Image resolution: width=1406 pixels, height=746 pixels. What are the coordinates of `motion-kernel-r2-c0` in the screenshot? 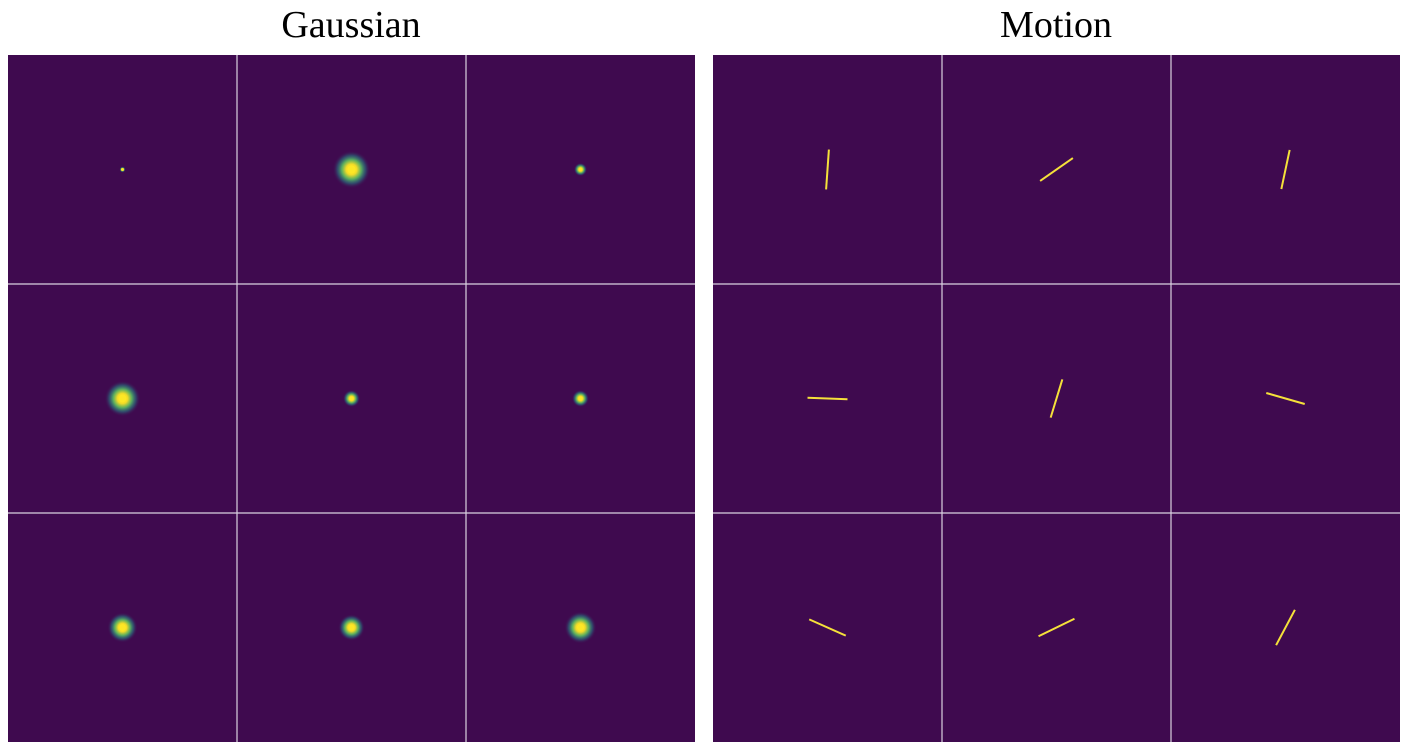 It's located at (827, 627).